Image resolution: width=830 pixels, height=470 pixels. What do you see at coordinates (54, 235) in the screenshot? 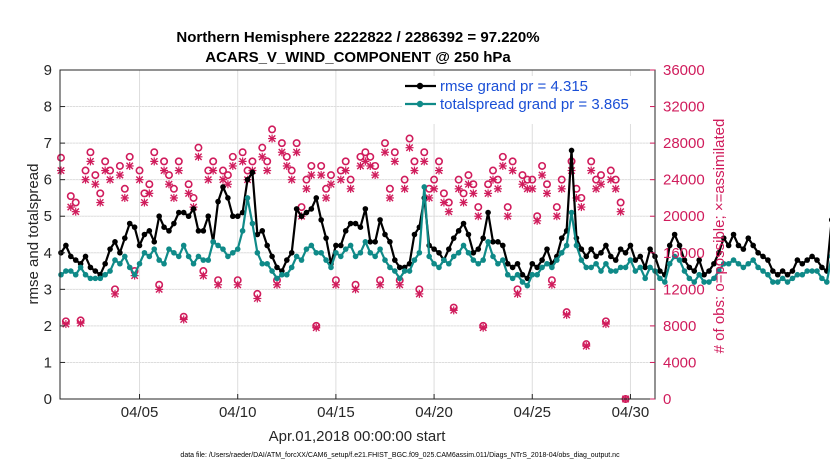
I see `left-axis: 0 1 2 3 4 5 6 7 8 9` at bounding box center [54, 235].